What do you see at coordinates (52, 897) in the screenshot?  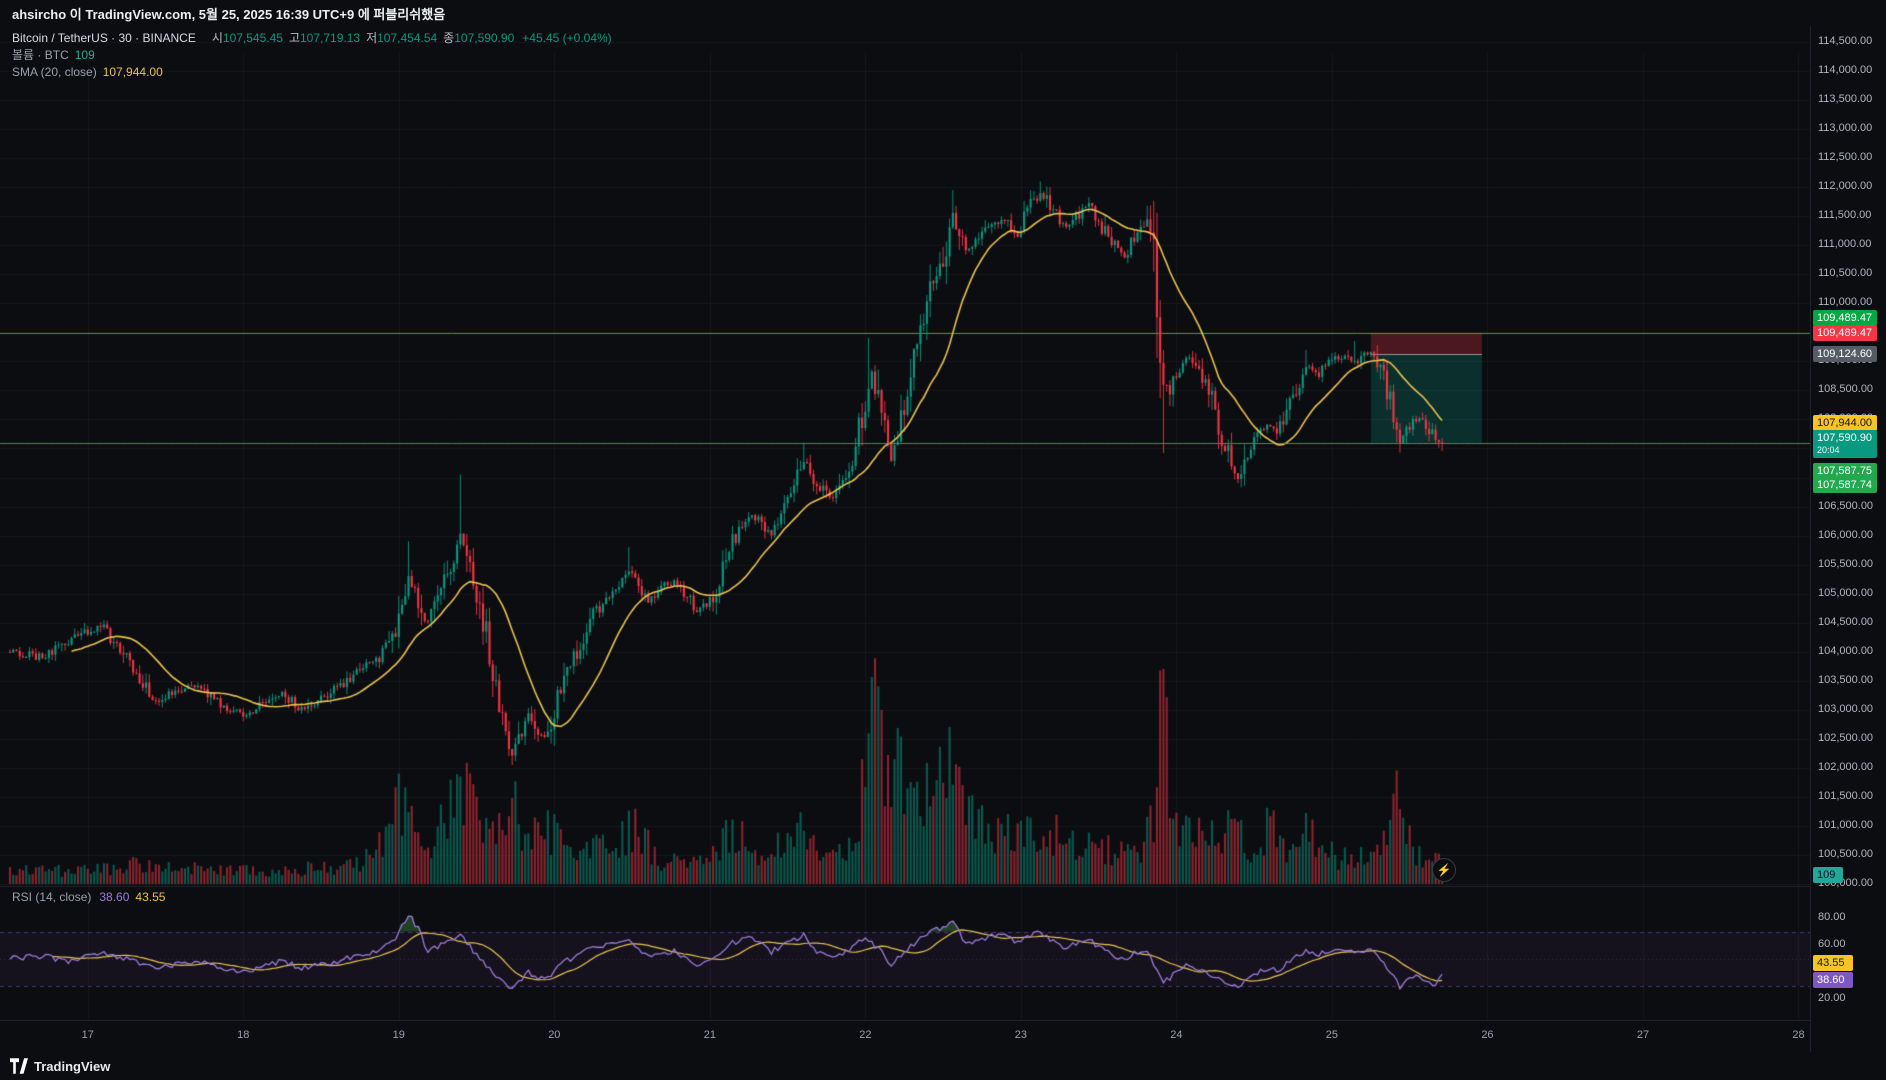 I see `rsi-label: RSI (14, close)` at bounding box center [52, 897].